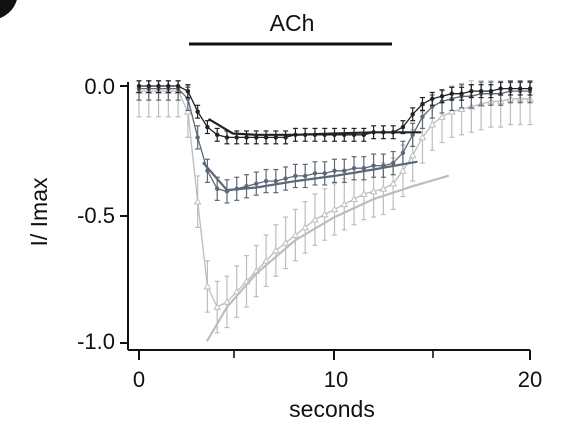 The height and width of the screenshot is (425, 569). Describe the element at coordinates (96, 215) in the screenshot. I see `y-tick-label-1: -0.5` at that location.